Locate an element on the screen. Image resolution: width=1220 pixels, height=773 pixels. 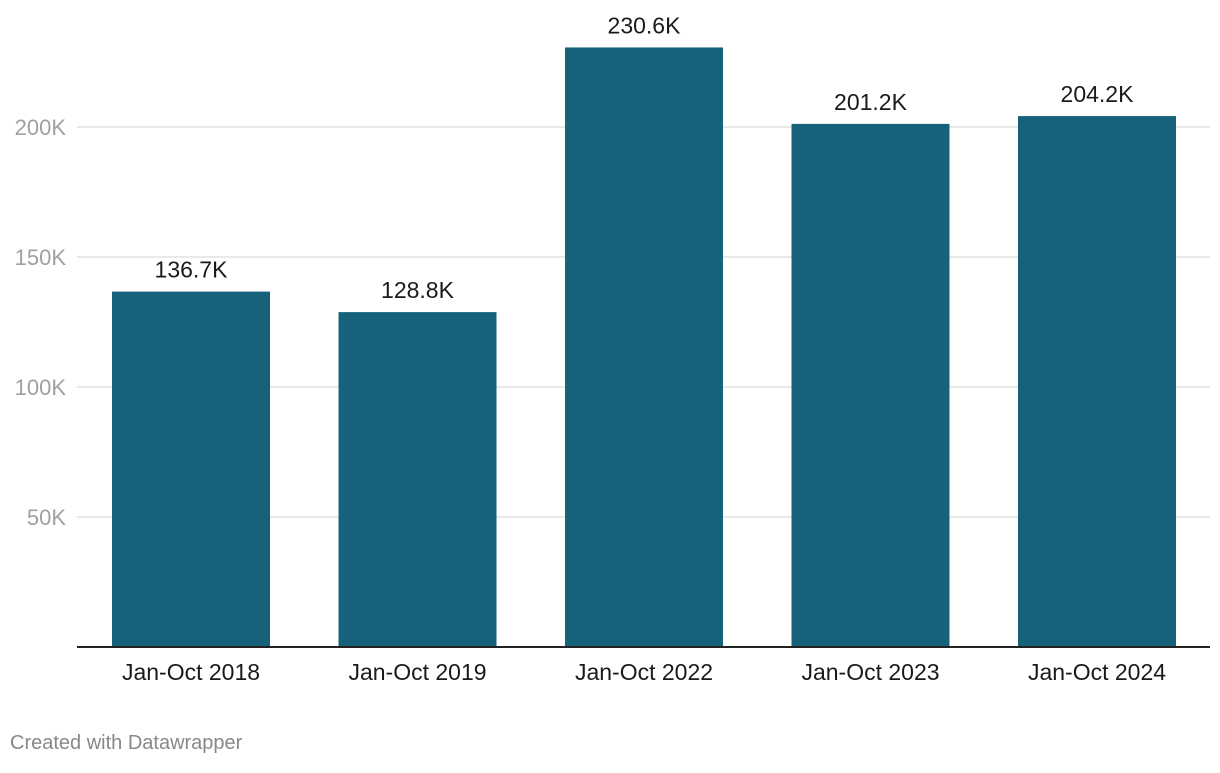
x-category-label: Jan-Oct 2023 is located at coordinates (870, 672).